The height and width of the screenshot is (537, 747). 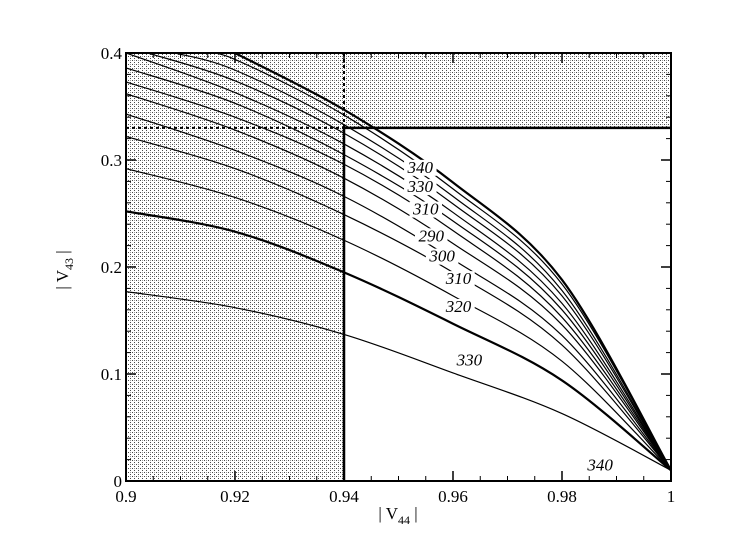 I want to click on curve-label: 300, so click(x=441, y=256).